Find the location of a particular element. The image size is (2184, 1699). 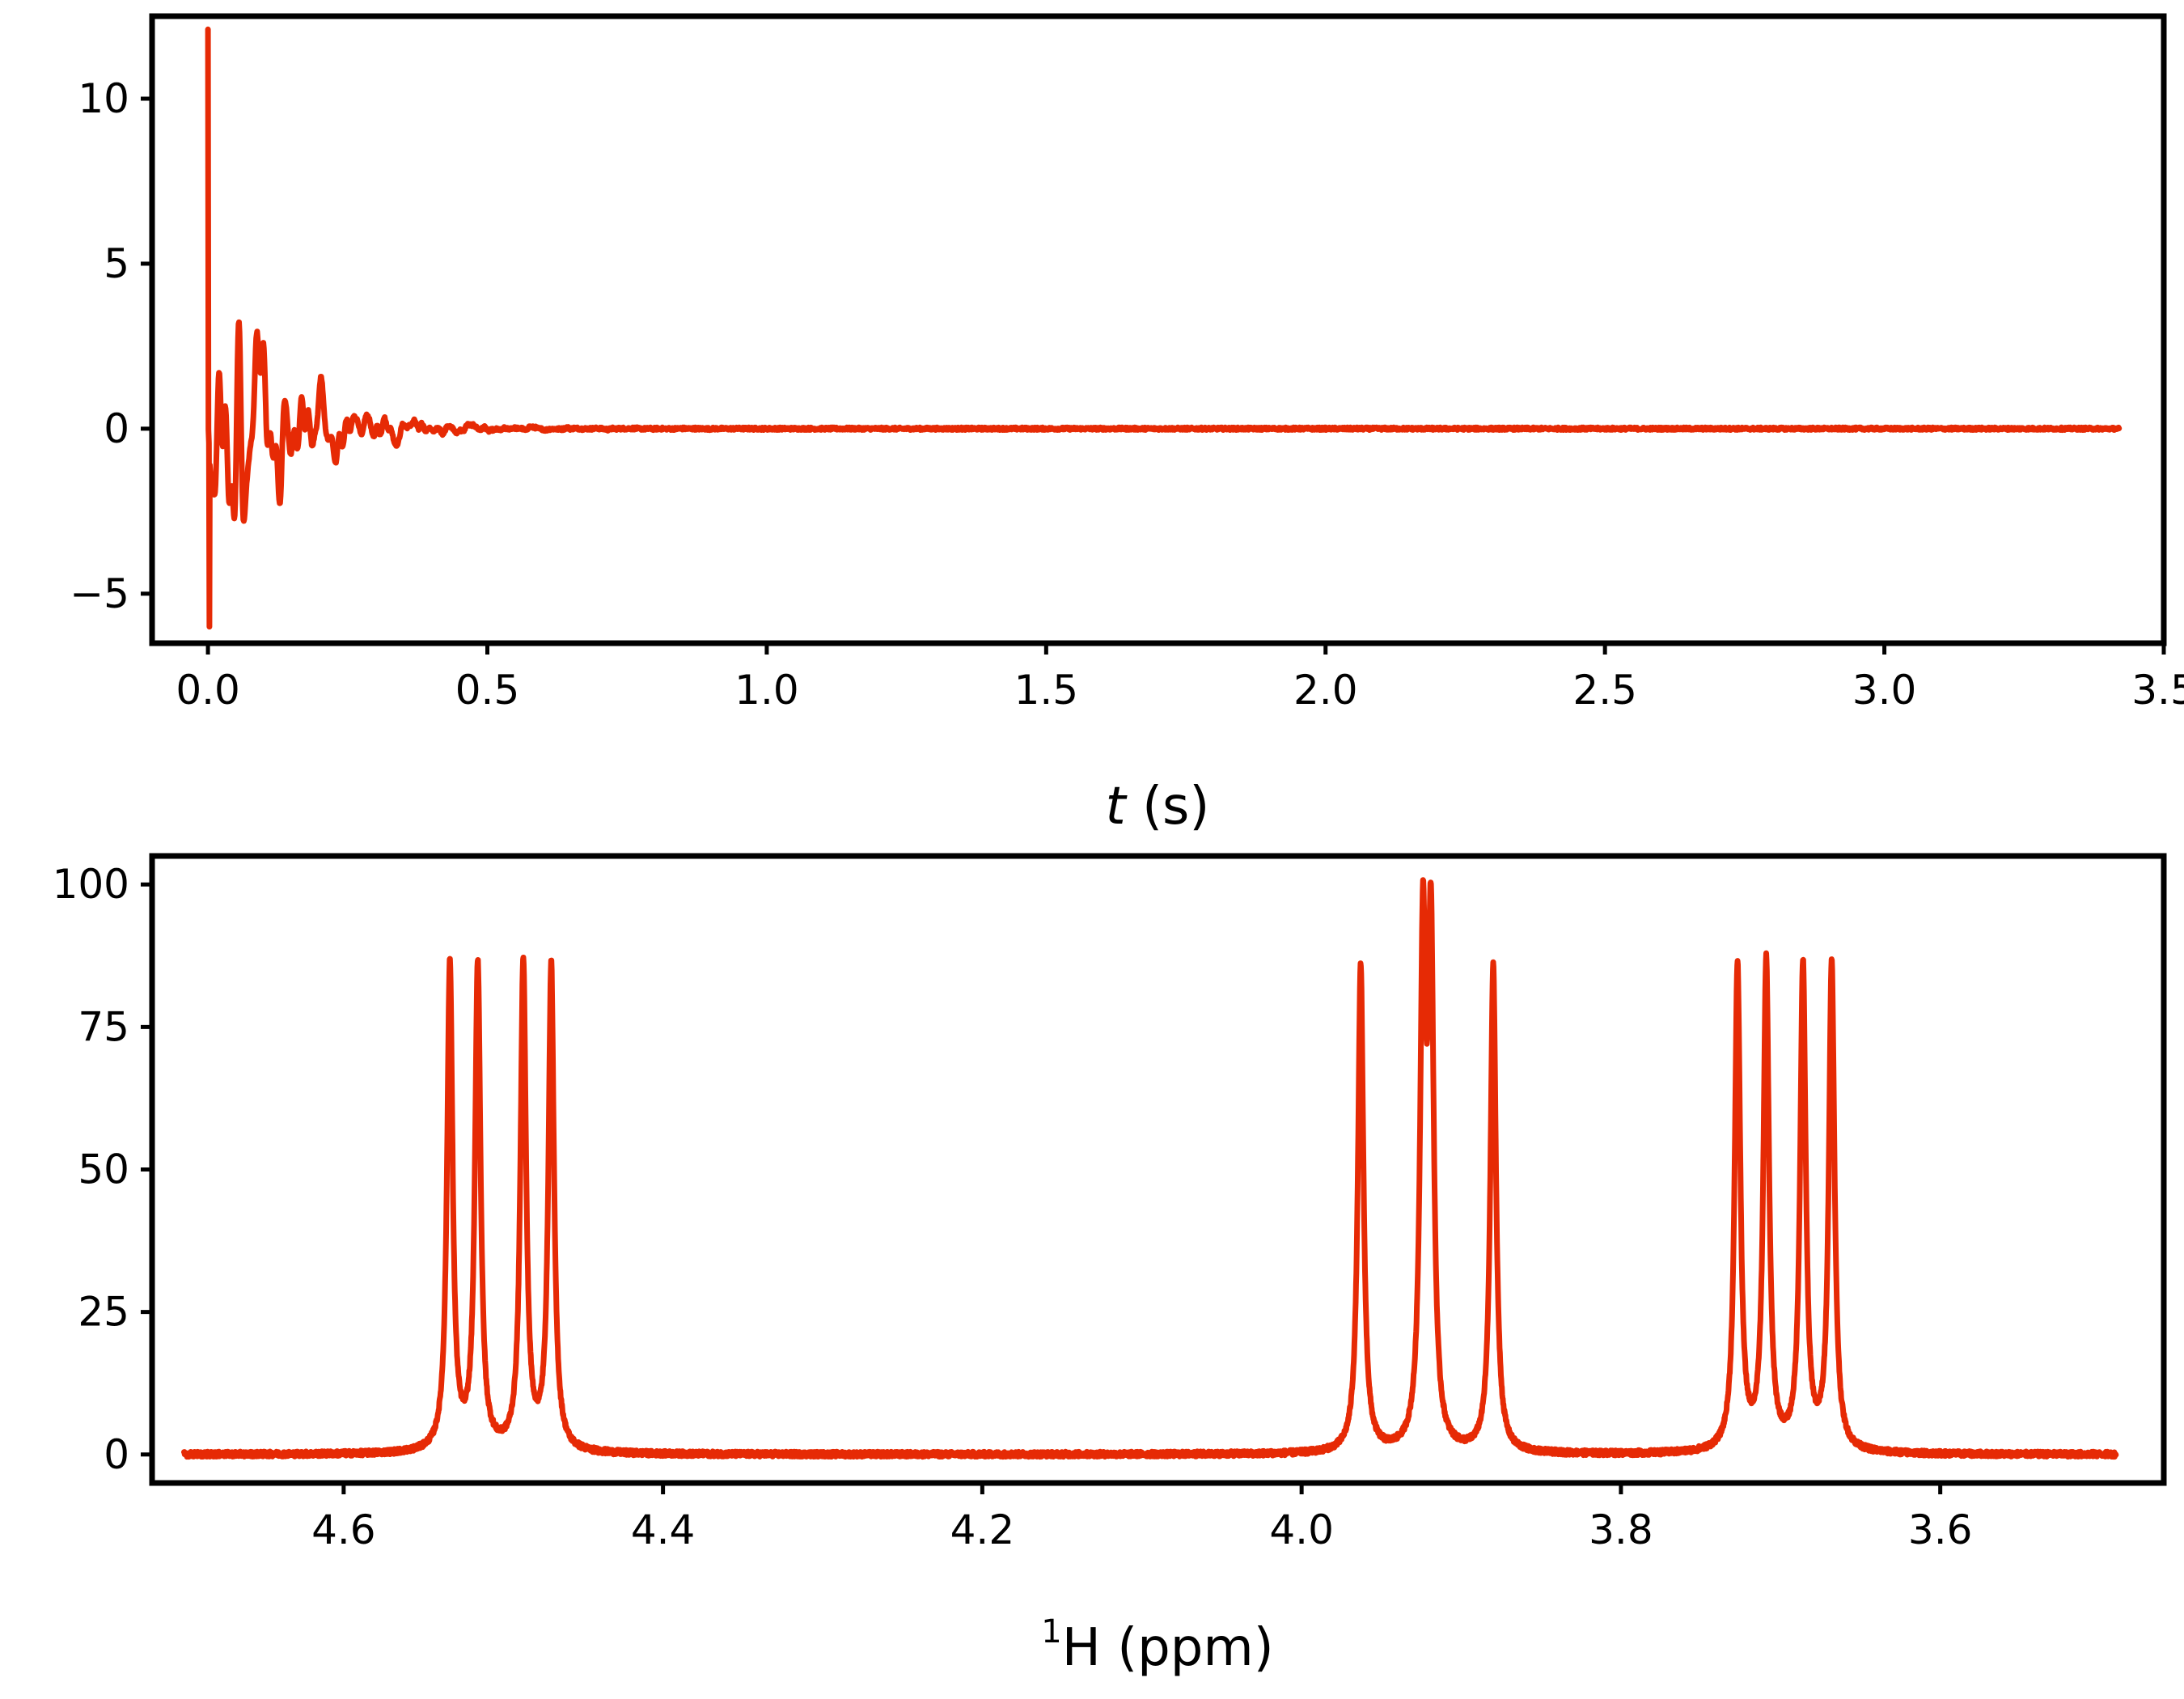

spectrum-y-tick-label: 50 is located at coordinates (104, 1169).